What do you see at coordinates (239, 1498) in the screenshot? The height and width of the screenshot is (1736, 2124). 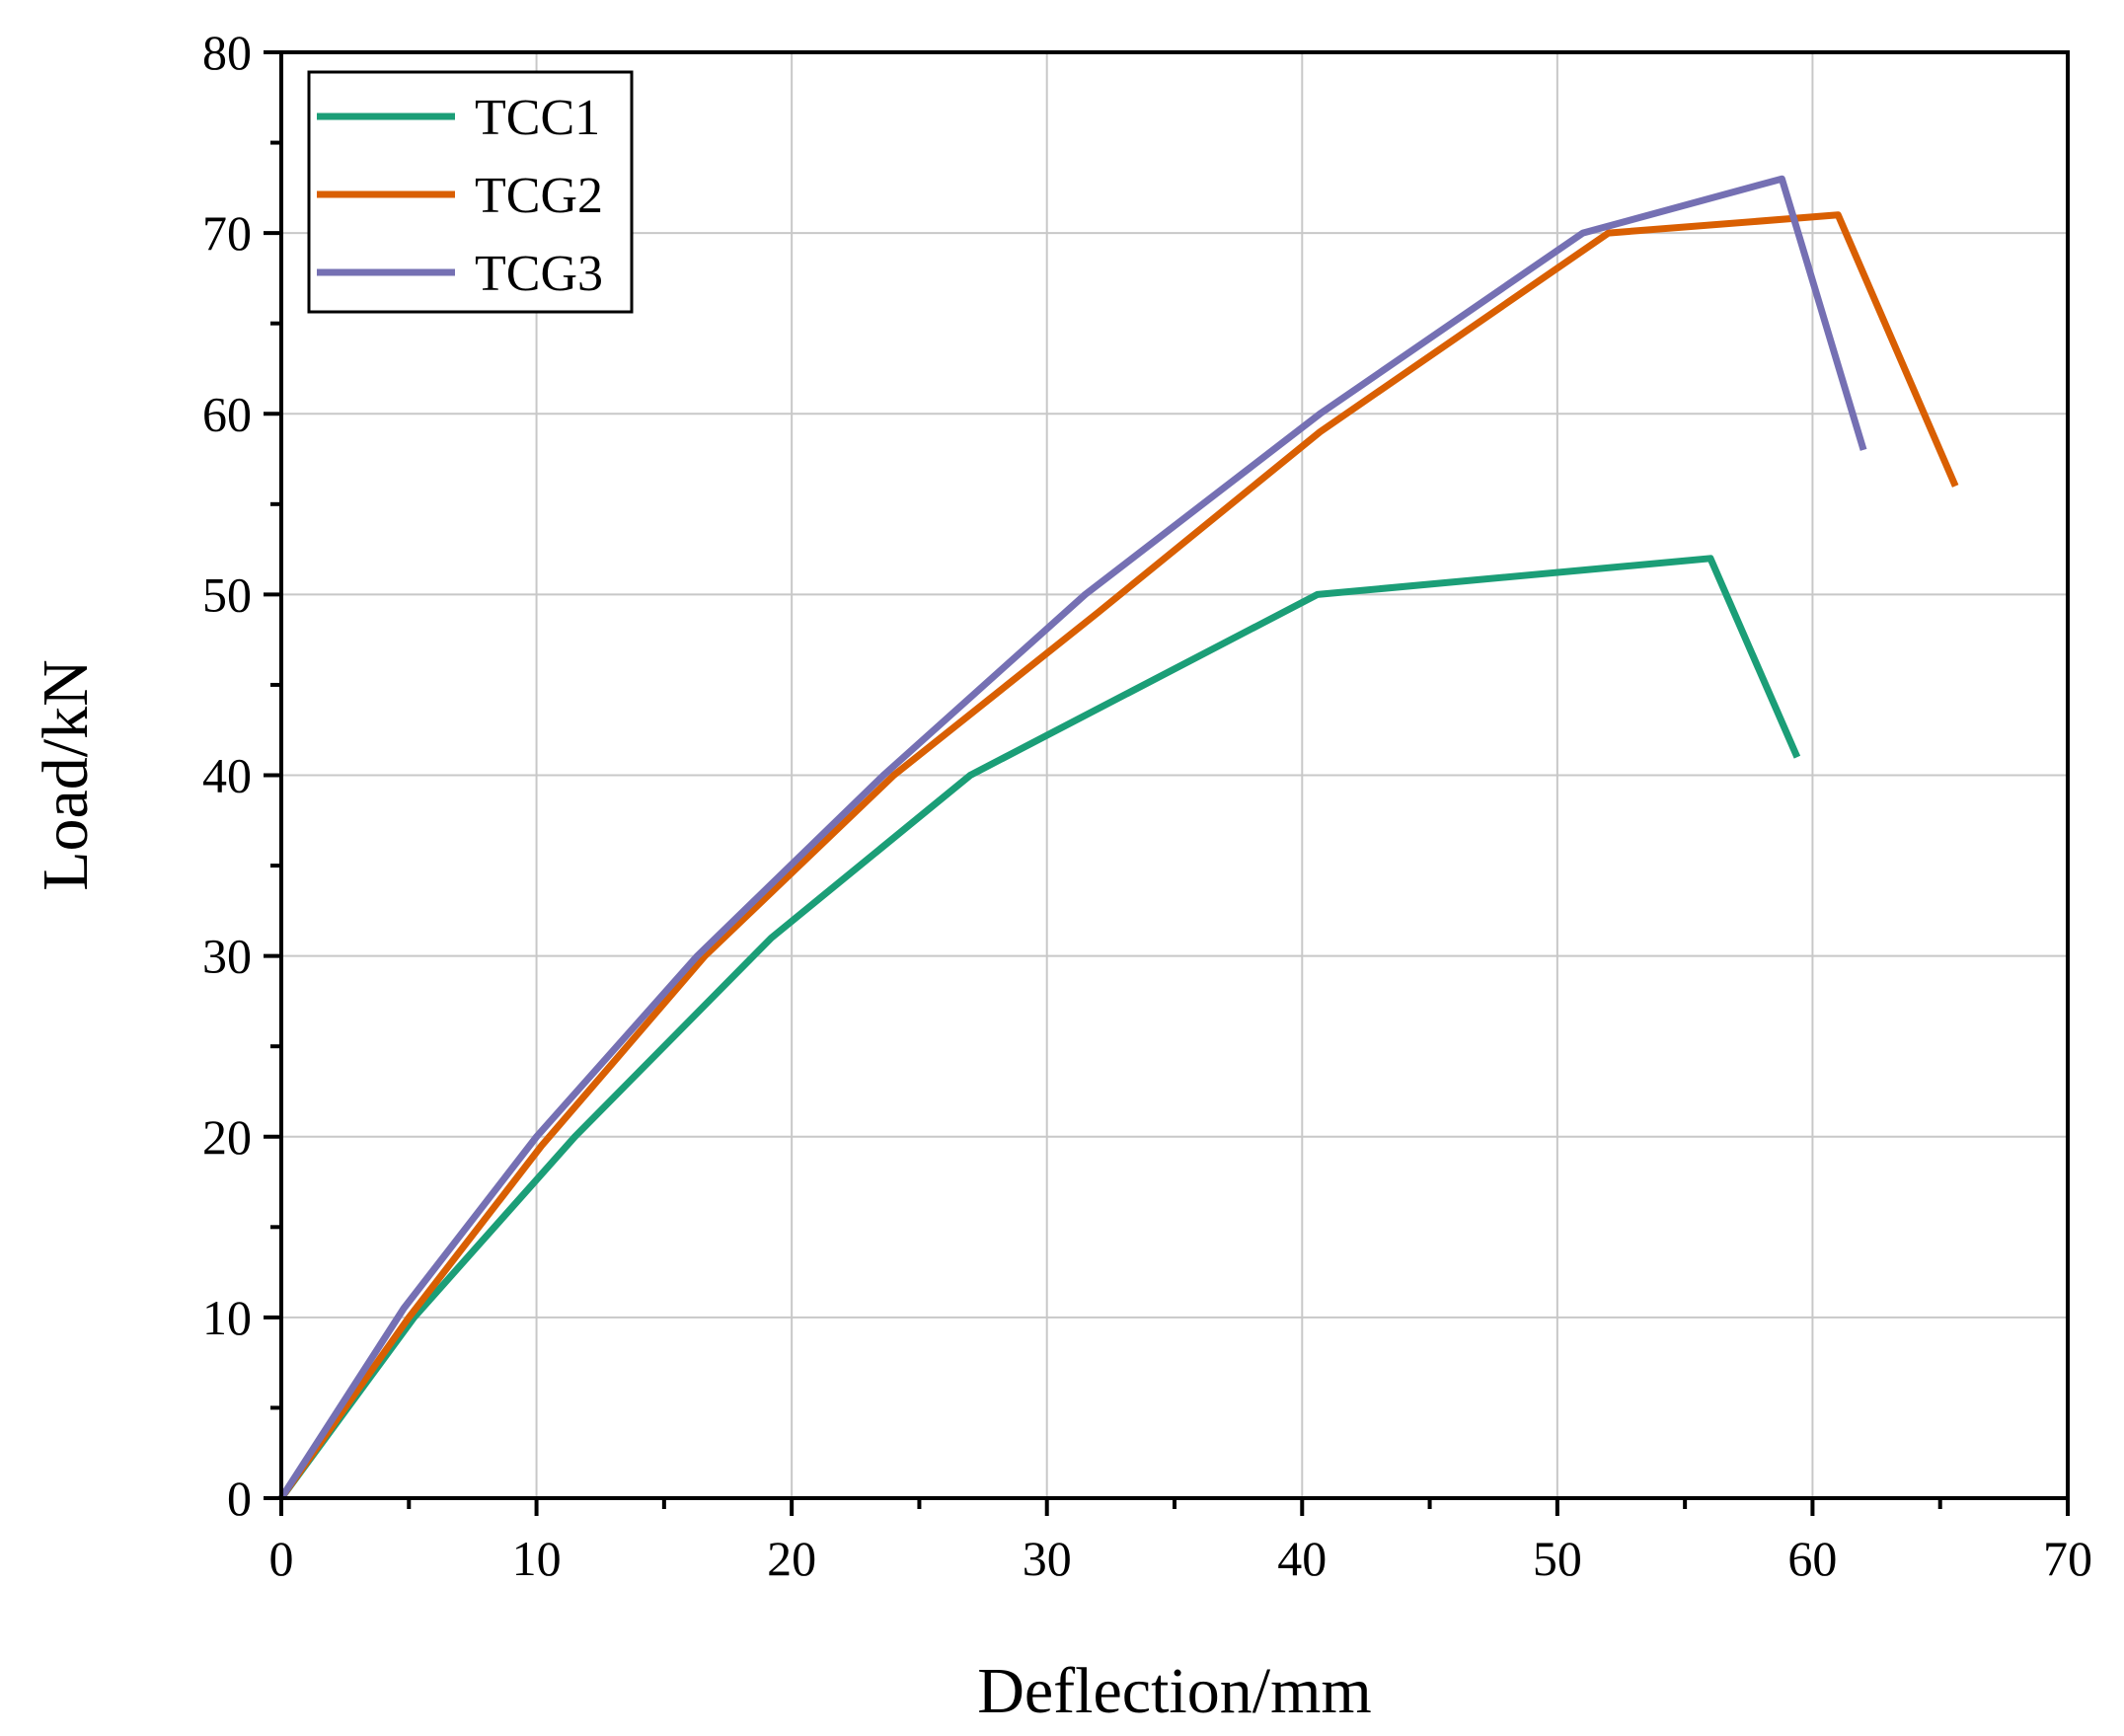 I see `y-tick-label: 0` at bounding box center [239, 1498].